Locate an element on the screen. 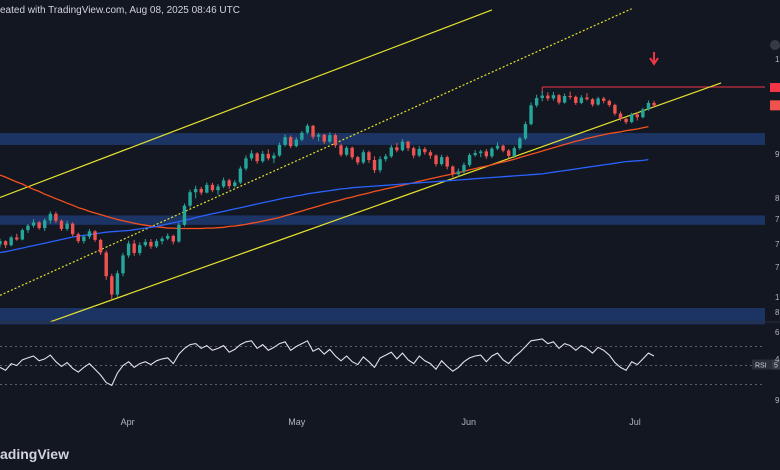 Image resolution: width=780 pixels, height=470 pixels. rsi-label-box is located at coordinates (762, 364).